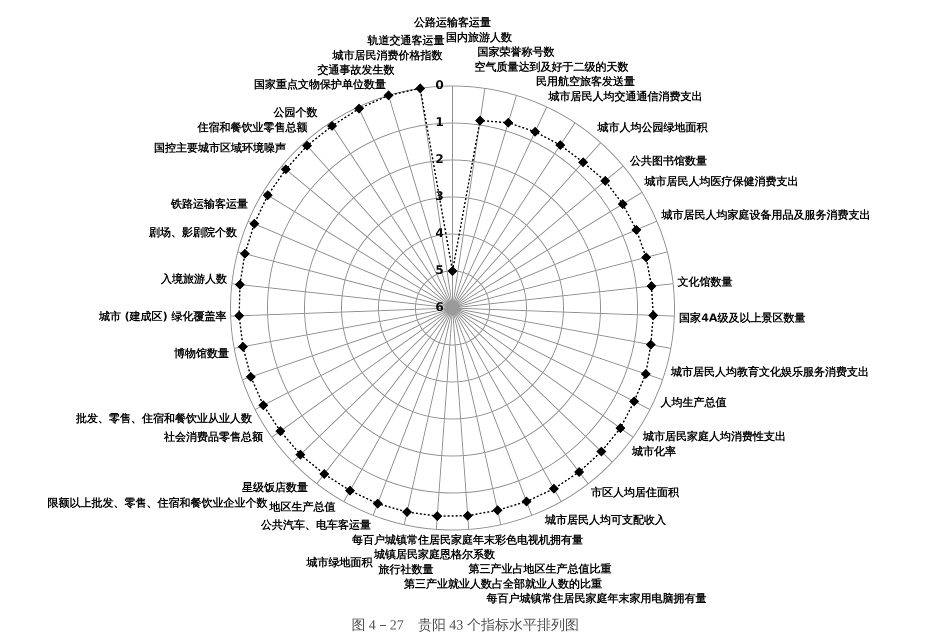 Image resolution: width=930 pixels, height=639 pixels. Describe the element at coordinates (714, 436) in the screenshot. I see `spoke-label: 城市居民家庭人均消费性支出` at that location.